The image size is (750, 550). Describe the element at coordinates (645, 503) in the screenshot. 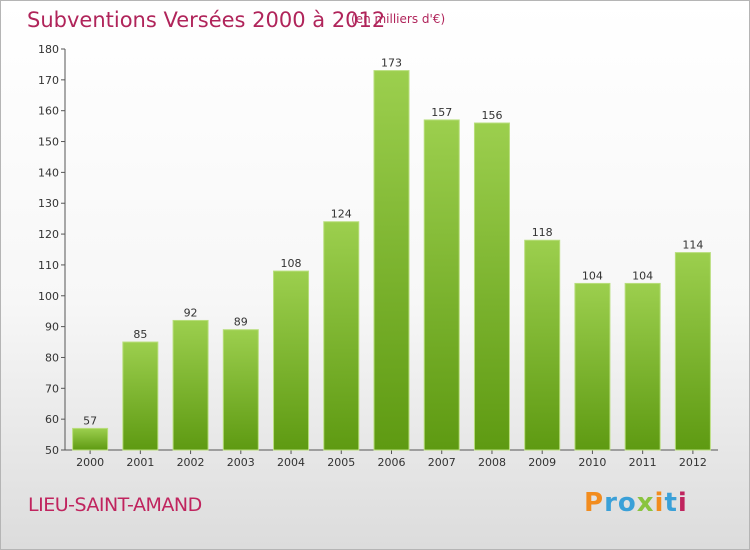

I see `logo-letter: x` at that location.